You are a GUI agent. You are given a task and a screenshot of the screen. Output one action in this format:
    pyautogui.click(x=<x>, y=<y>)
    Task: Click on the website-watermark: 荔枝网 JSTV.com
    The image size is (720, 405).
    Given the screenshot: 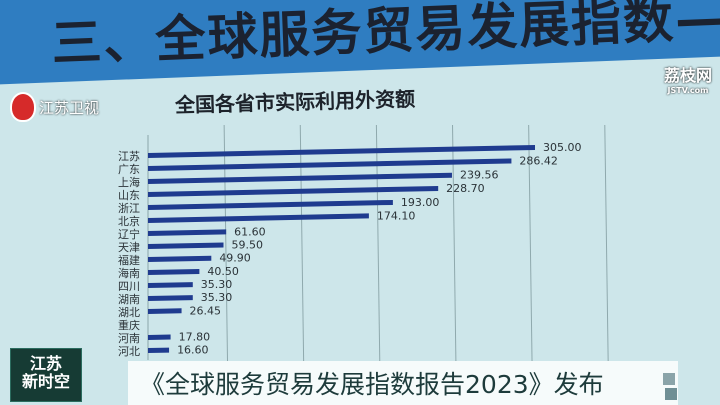 What is the action you would take?
    pyautogui.click(x=688, y=78)
    